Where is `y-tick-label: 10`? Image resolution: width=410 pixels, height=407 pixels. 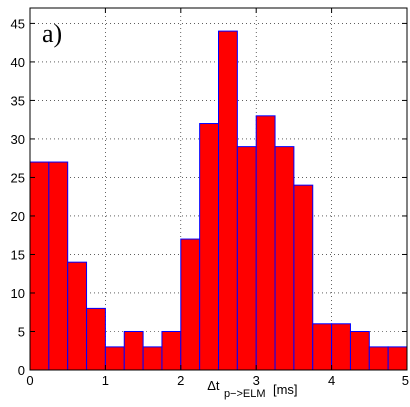
y-tick-label: 10 is located at coordinates (18, 293).